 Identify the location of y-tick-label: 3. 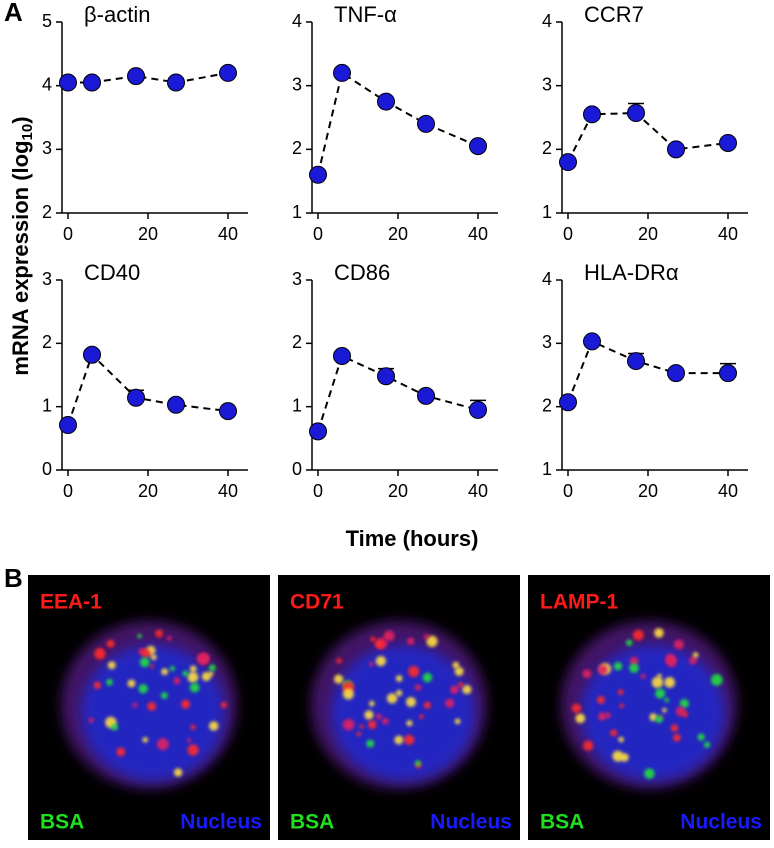
(297, 84).